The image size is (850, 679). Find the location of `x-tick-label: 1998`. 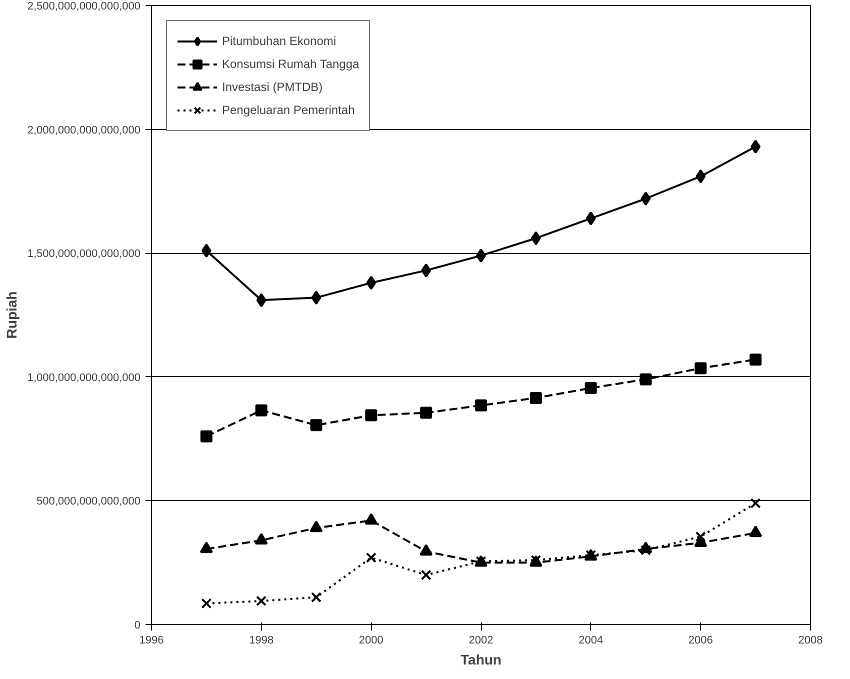

x-tick-label: 1998 is located at coordinates (261, 640).